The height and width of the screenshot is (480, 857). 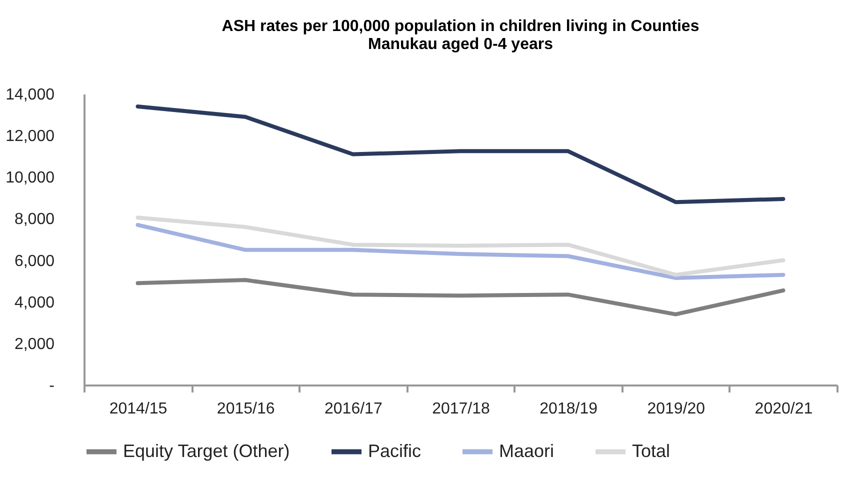 What do you see at coordinates (34, 303) in the screenshot?
I see `y-tick-label: 4,000` at bounding box center [34, 303].